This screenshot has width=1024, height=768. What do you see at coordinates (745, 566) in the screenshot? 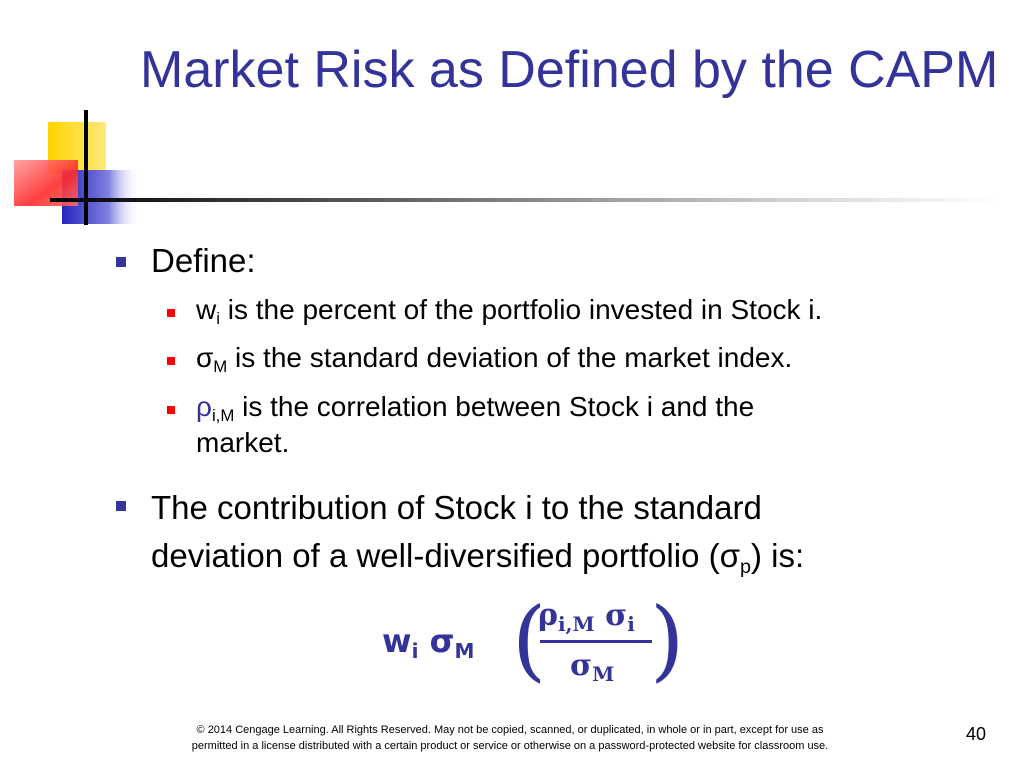
I see `contribution-subscript: p` at bounding box center [745, 566].